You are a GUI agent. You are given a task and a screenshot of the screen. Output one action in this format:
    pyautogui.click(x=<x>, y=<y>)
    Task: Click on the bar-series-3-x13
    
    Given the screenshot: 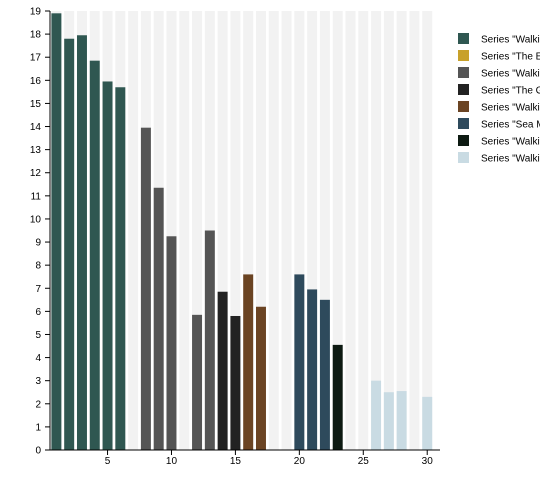 What is the action you would take?
    pyautogui.click(x=209, y=340)
    